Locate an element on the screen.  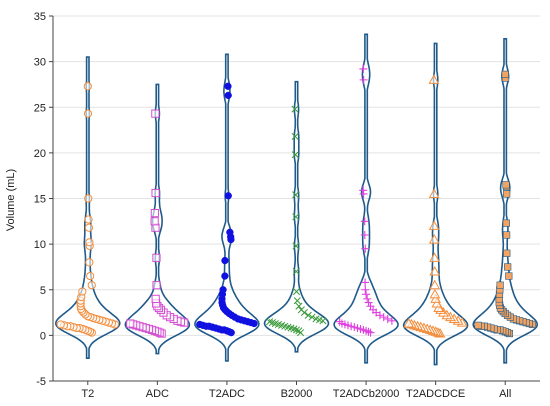
points-ADC is located at coordinates (157, 223).